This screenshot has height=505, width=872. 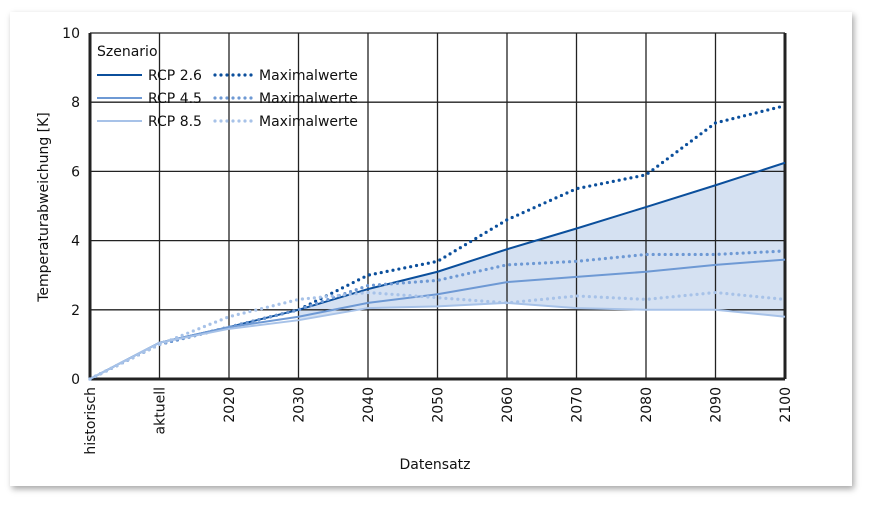 I want to click on x-tick-label: 2090, so click(x=717, y=405).